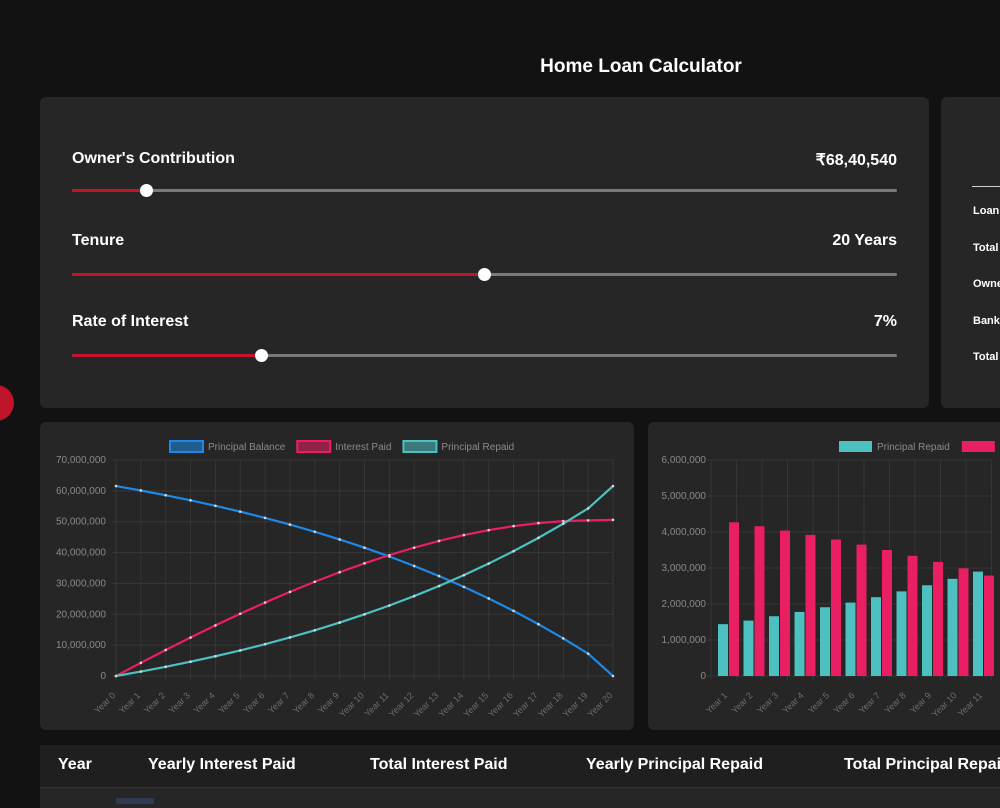 This screenshot has height=808, width=1000. What do you see at coordinates (278, 274) in the screenshot?
I see `tenure-slider-fill` at bounding box center [278, 274].